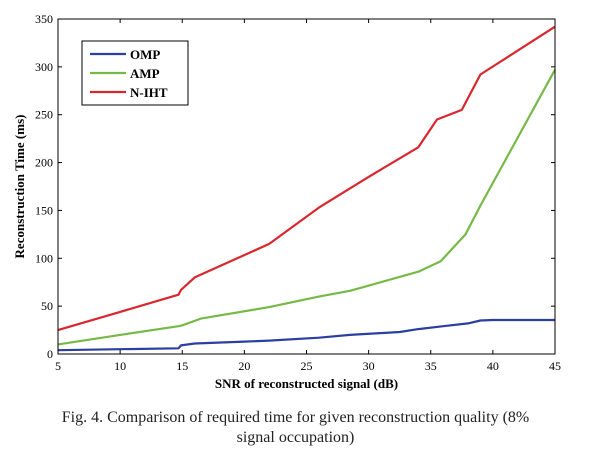 This screenshot has width=591, height=450. Describe the element at coordinates (58, 366) in the screenshot. I see `x-tick-label: 5` at that location.